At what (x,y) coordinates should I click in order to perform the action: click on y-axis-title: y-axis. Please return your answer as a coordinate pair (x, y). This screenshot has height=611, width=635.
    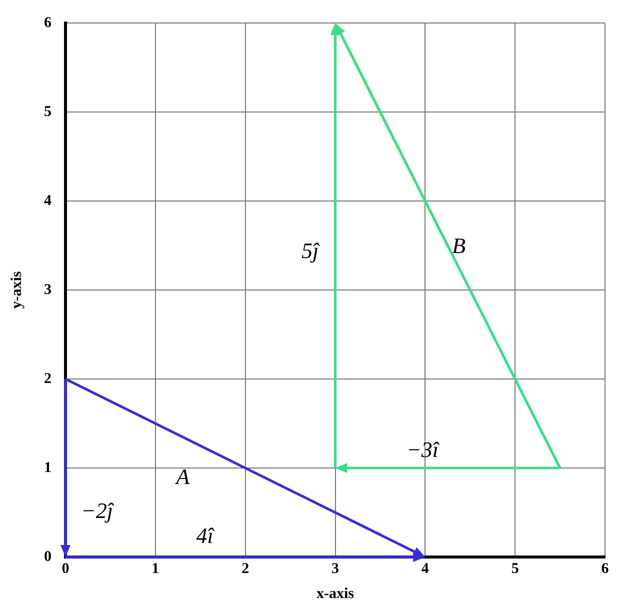
    Looking at the image, I should click on (16, 290).